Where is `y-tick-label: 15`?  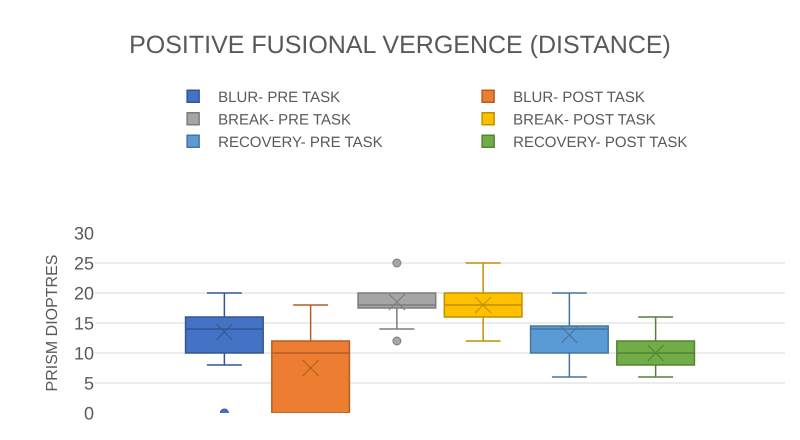
y-tick-label: 15 is located at coordinates (84, 323).